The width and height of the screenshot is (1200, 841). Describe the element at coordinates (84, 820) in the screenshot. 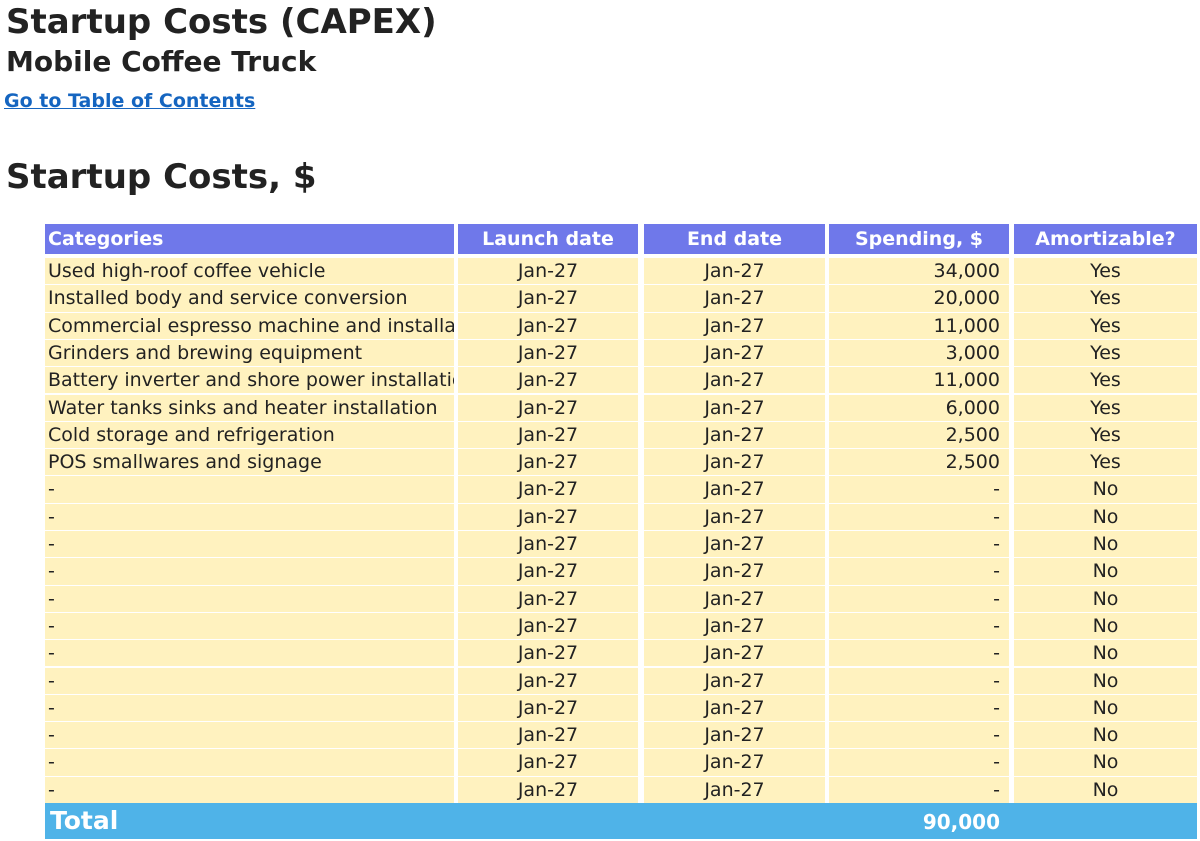

I see `total-label: Total` at that location.